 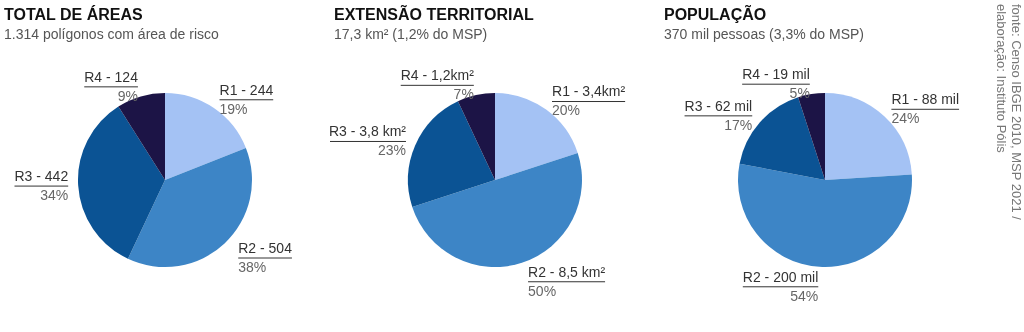 I want to click on slice-label: R3 - 3,8 km², so click(x=367, y=131).